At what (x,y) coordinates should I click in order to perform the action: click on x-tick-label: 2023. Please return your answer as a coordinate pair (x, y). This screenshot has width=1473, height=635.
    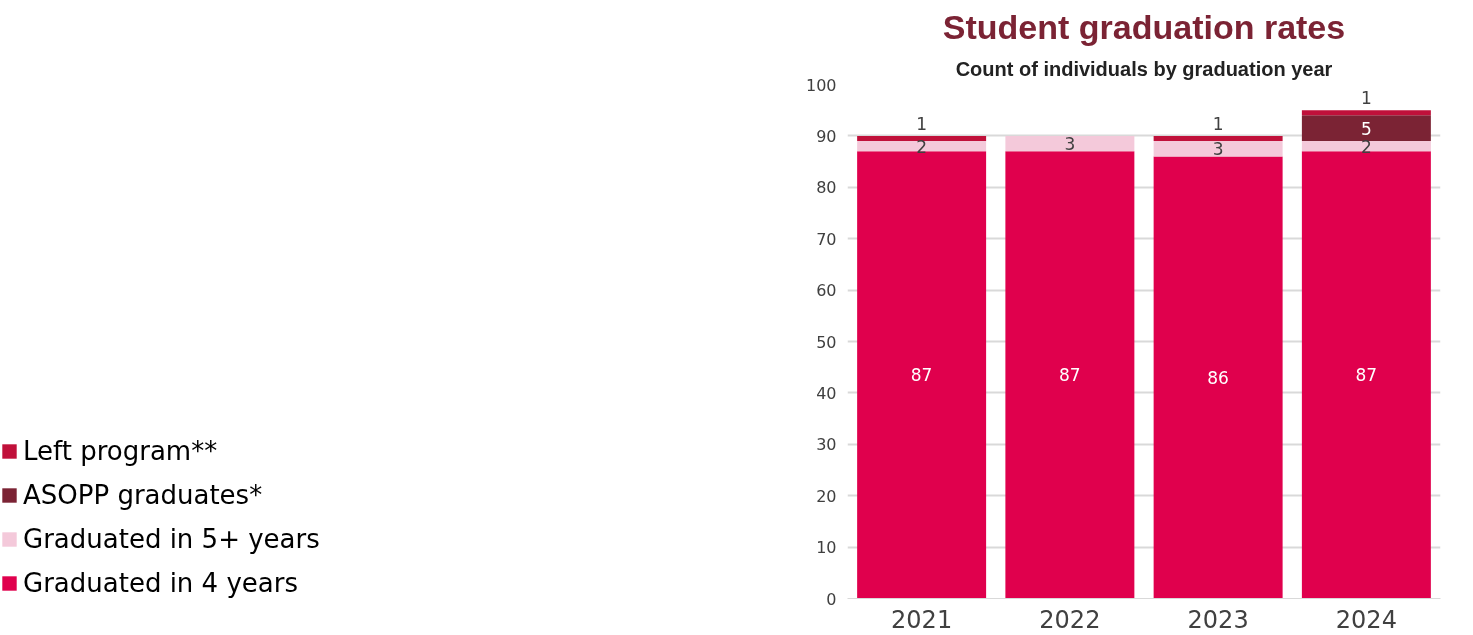
    Looking at the image, I should click on (1218, 619).